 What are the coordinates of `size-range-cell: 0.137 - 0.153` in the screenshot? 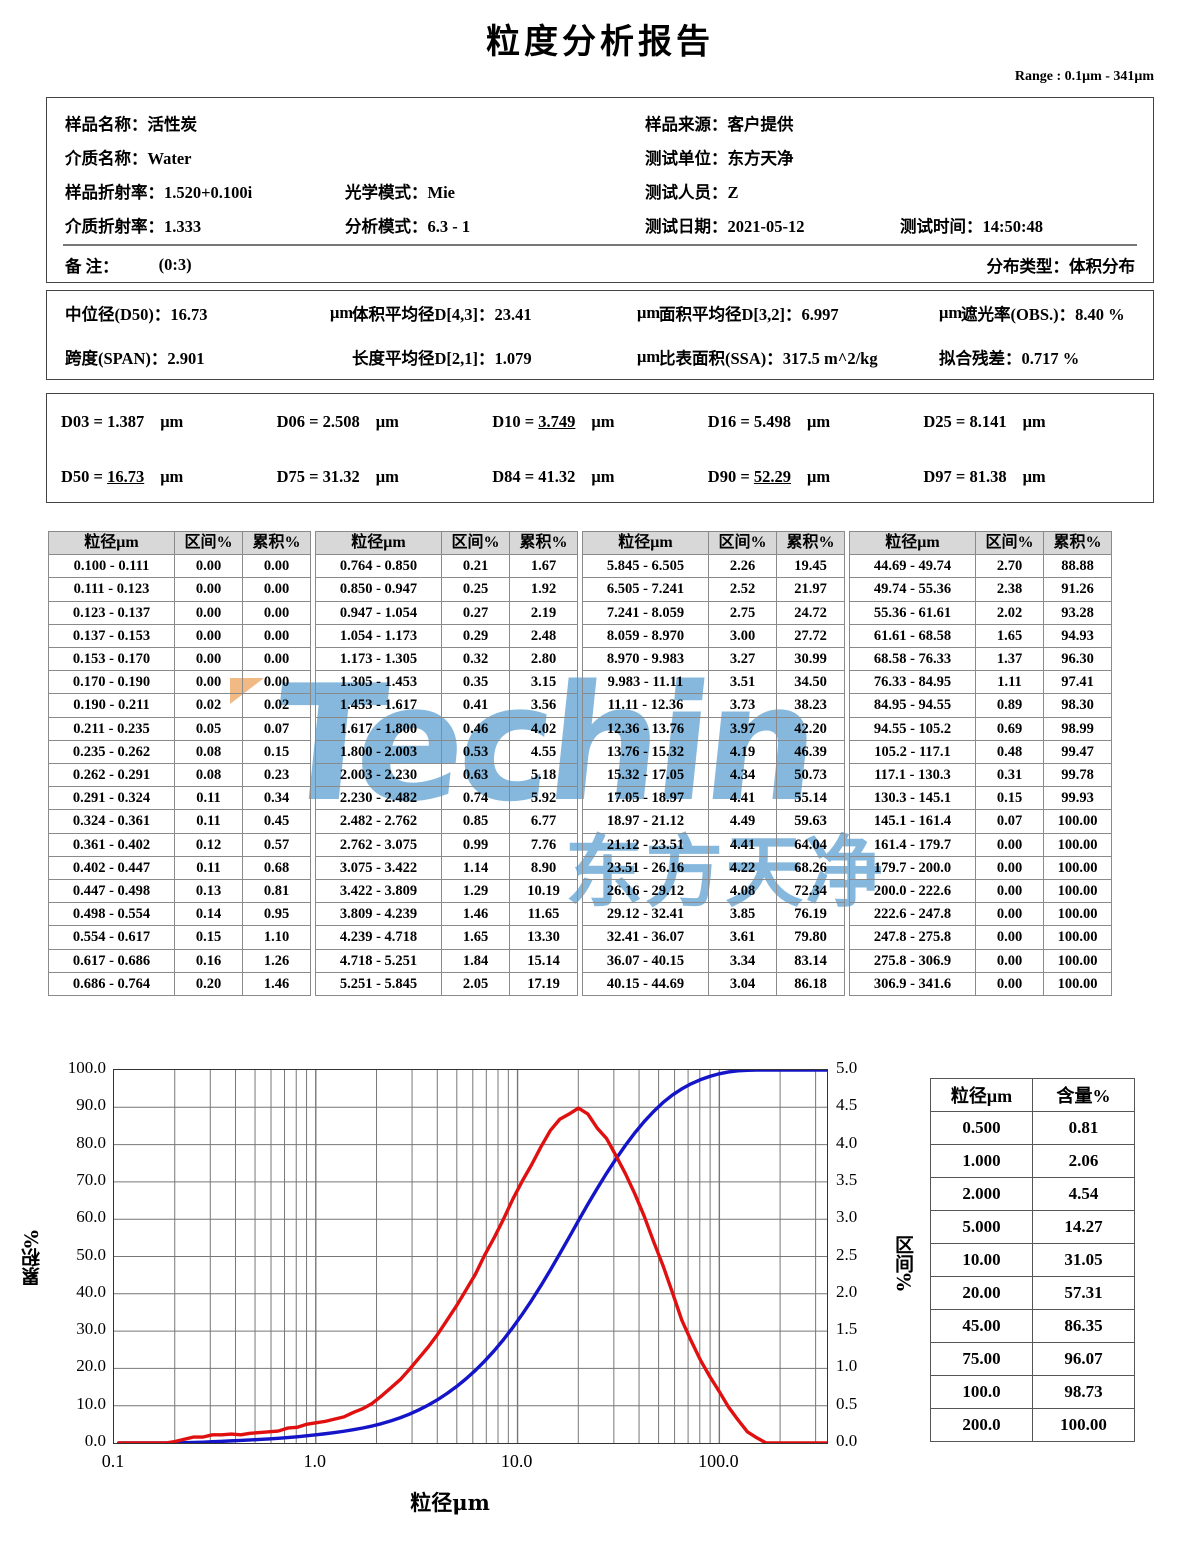 It's located at (111, 636).